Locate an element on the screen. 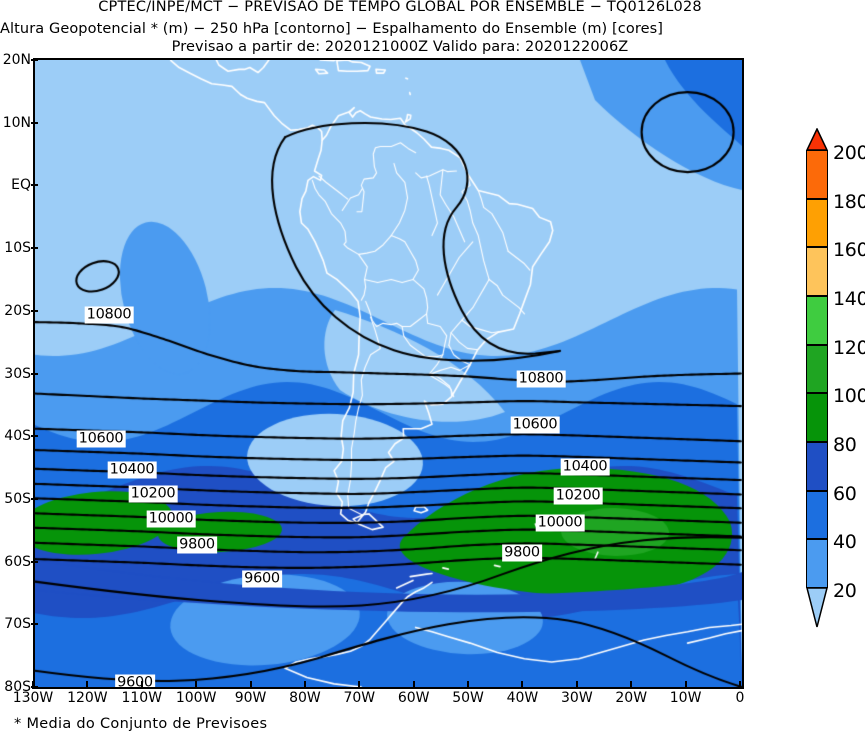 The image size is (865, 741). y-axis-tick-label: 30S is located at coordinates (17, 373).